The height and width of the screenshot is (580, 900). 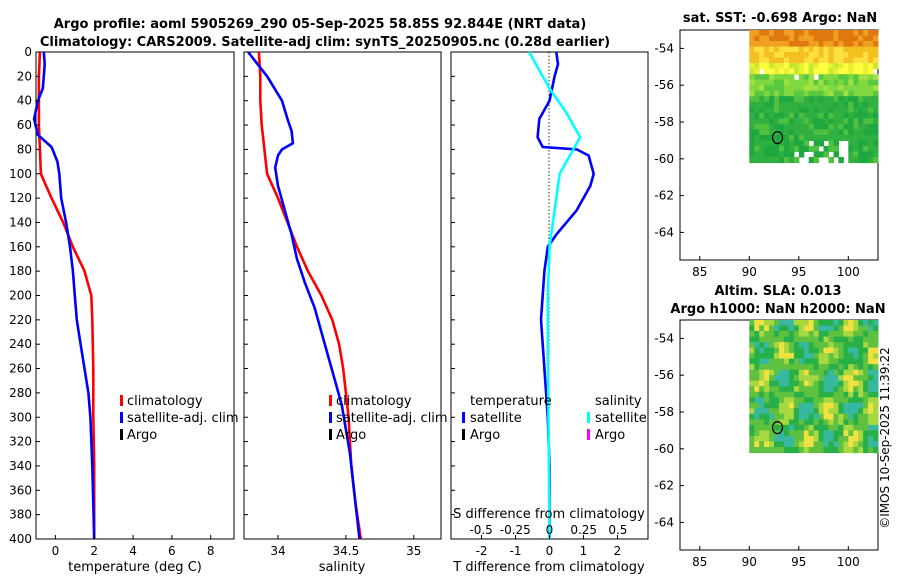 I want to click on depth-tick-label: 220, so click(x=20, y=320).